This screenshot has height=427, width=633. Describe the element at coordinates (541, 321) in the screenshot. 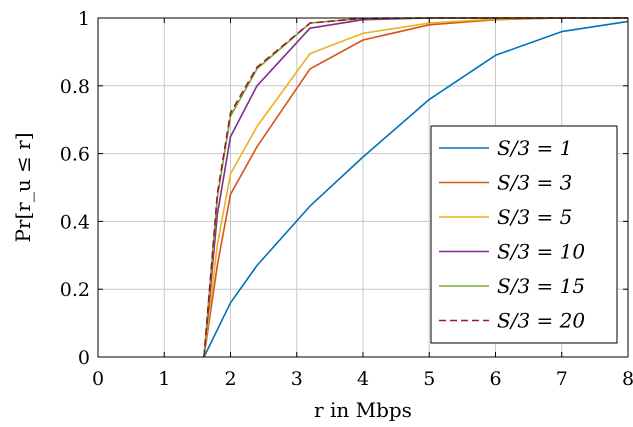

I see `legend-label: S/3 = 20` at that location.